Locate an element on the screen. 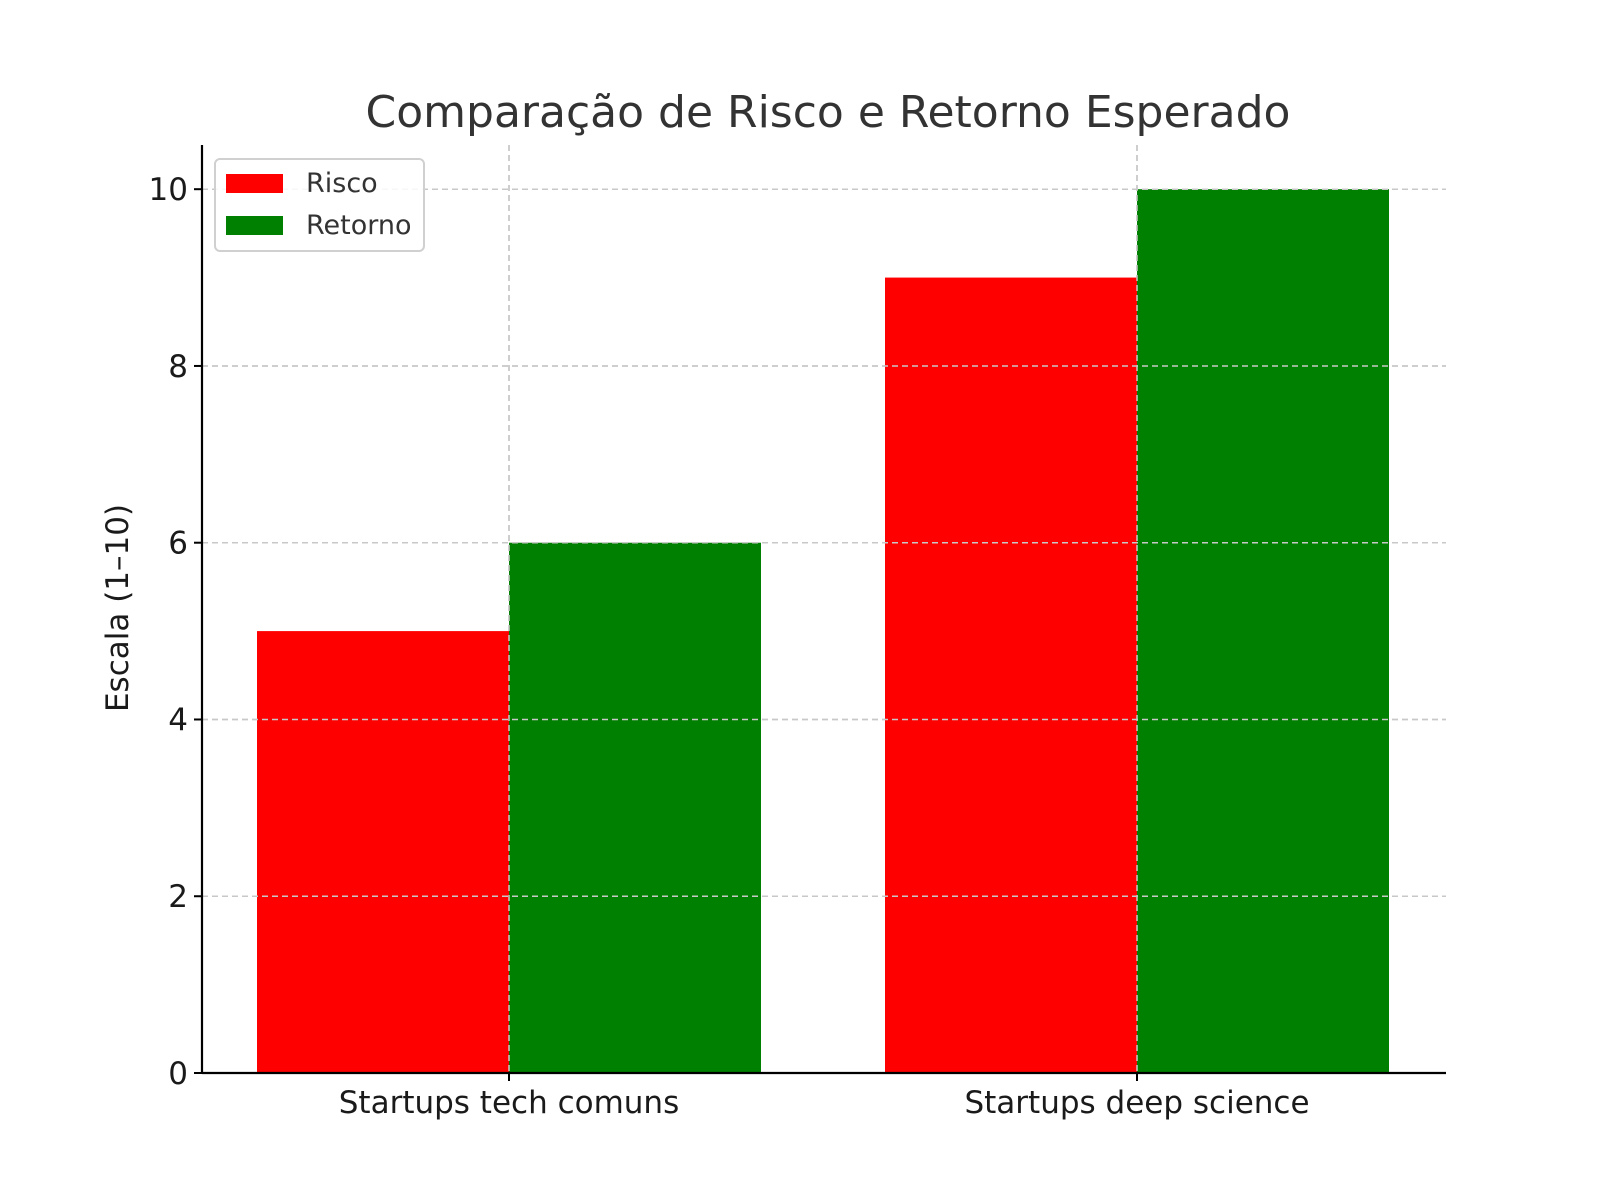  legend-swatch-retorno is located at coordinates (254, 225).